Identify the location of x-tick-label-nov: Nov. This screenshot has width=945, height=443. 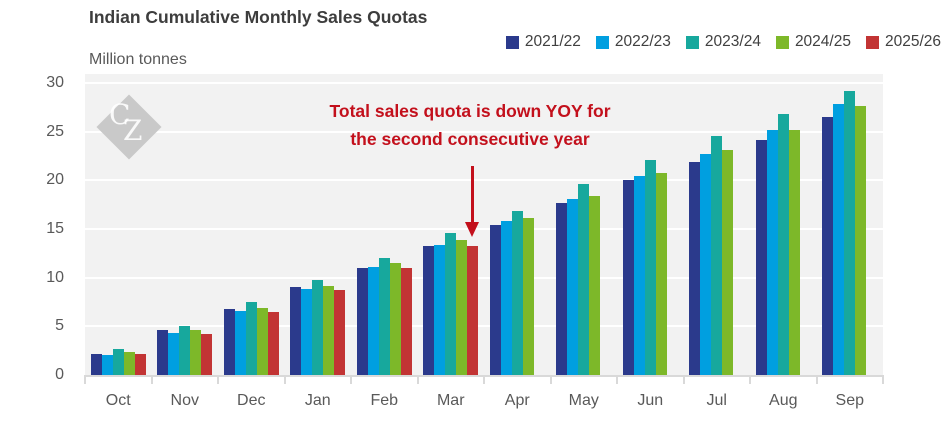
(184, 400).